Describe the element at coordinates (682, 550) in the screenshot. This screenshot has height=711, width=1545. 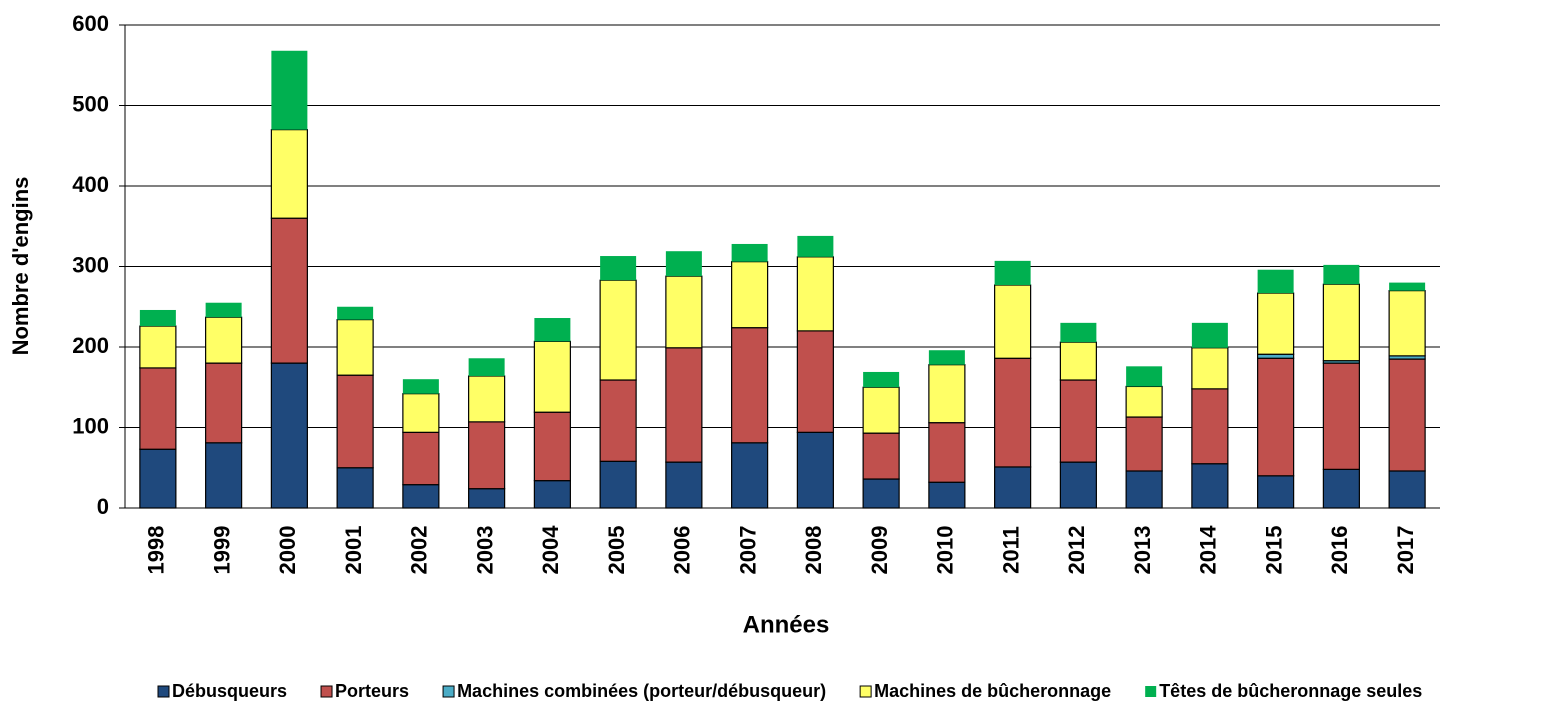
I see `x-tick-label: 2006` at that location.